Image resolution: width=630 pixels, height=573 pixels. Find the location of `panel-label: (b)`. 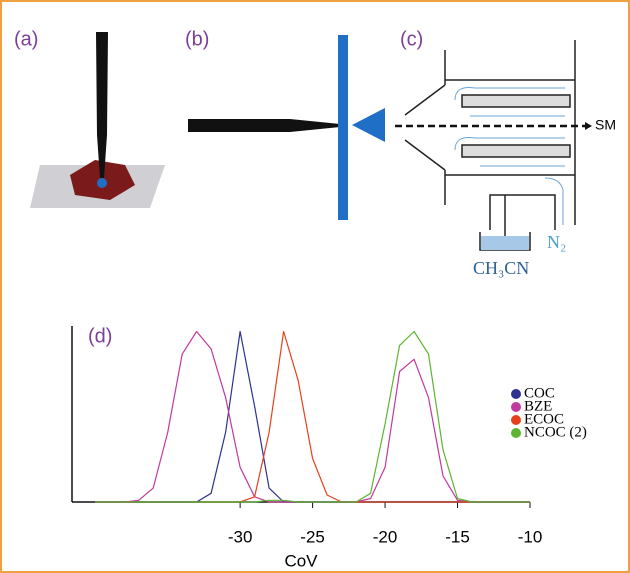

panel-label: (b) is located at coordinates (197, 39).